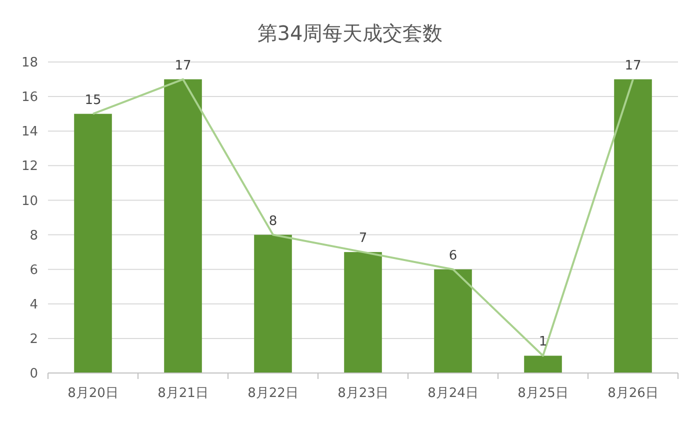 The height and width of the screenshot is (421, 700). I want to click on data-label: 8, so click(273, 221).